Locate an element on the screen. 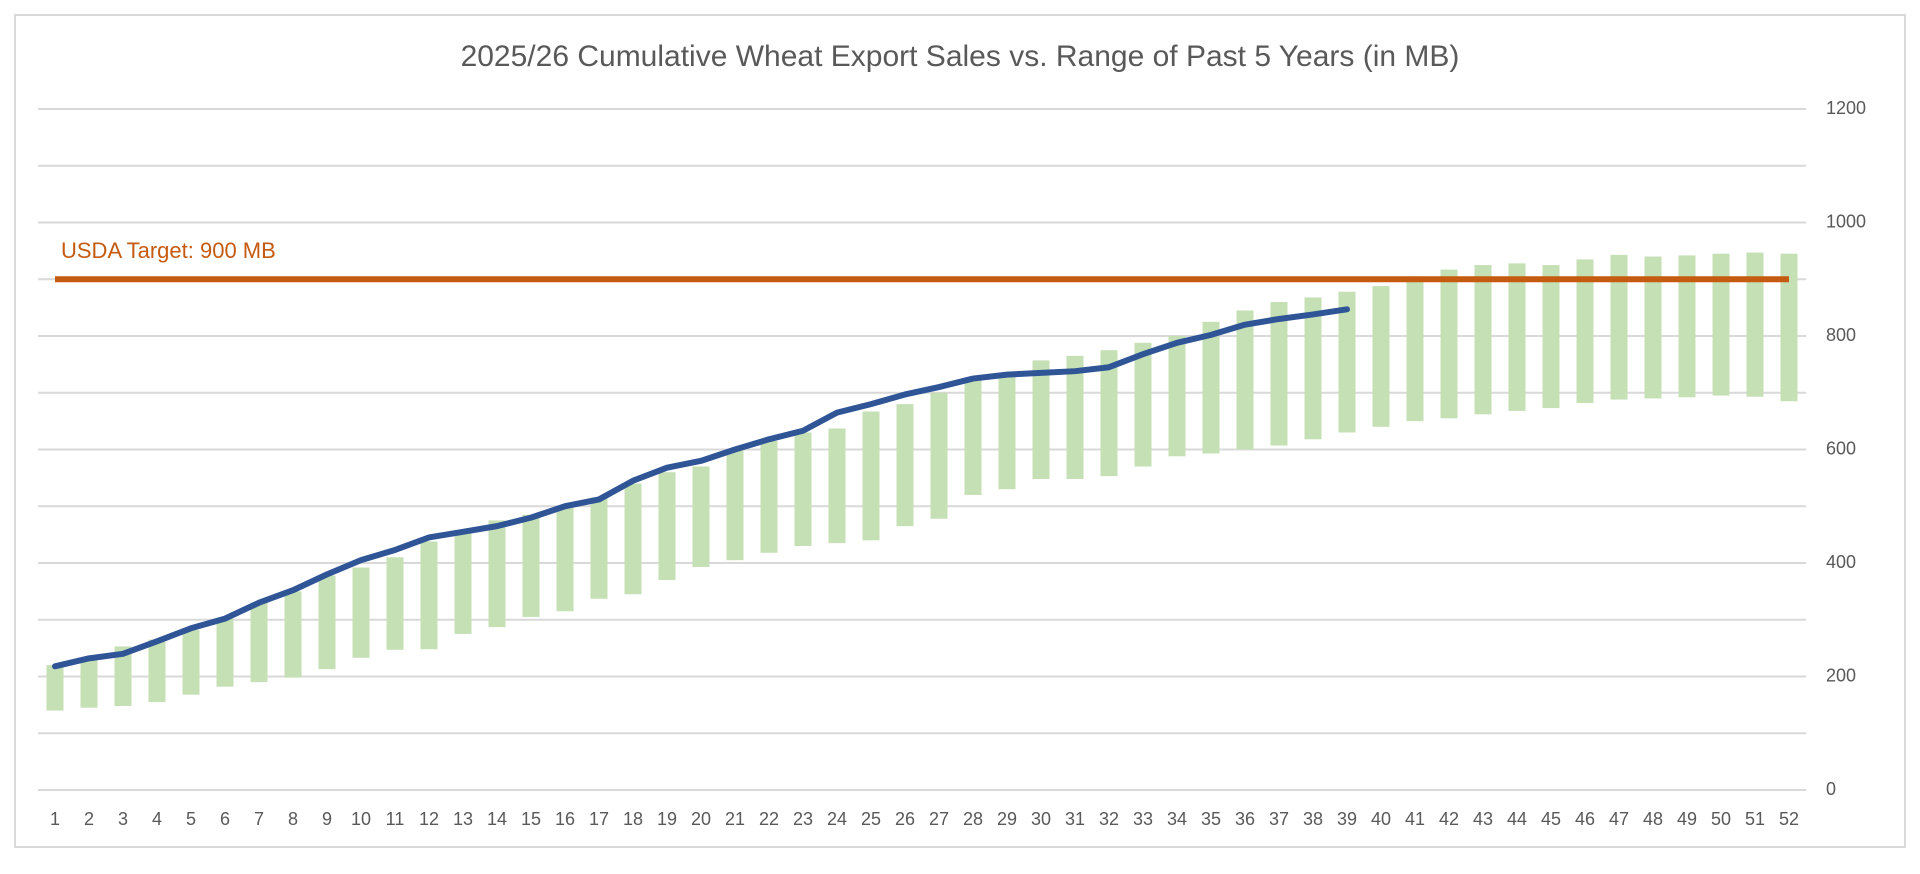 The width and height of the screenshot is (1920, 874). x-tick-label: 24 is located at coordinates (837, 819).